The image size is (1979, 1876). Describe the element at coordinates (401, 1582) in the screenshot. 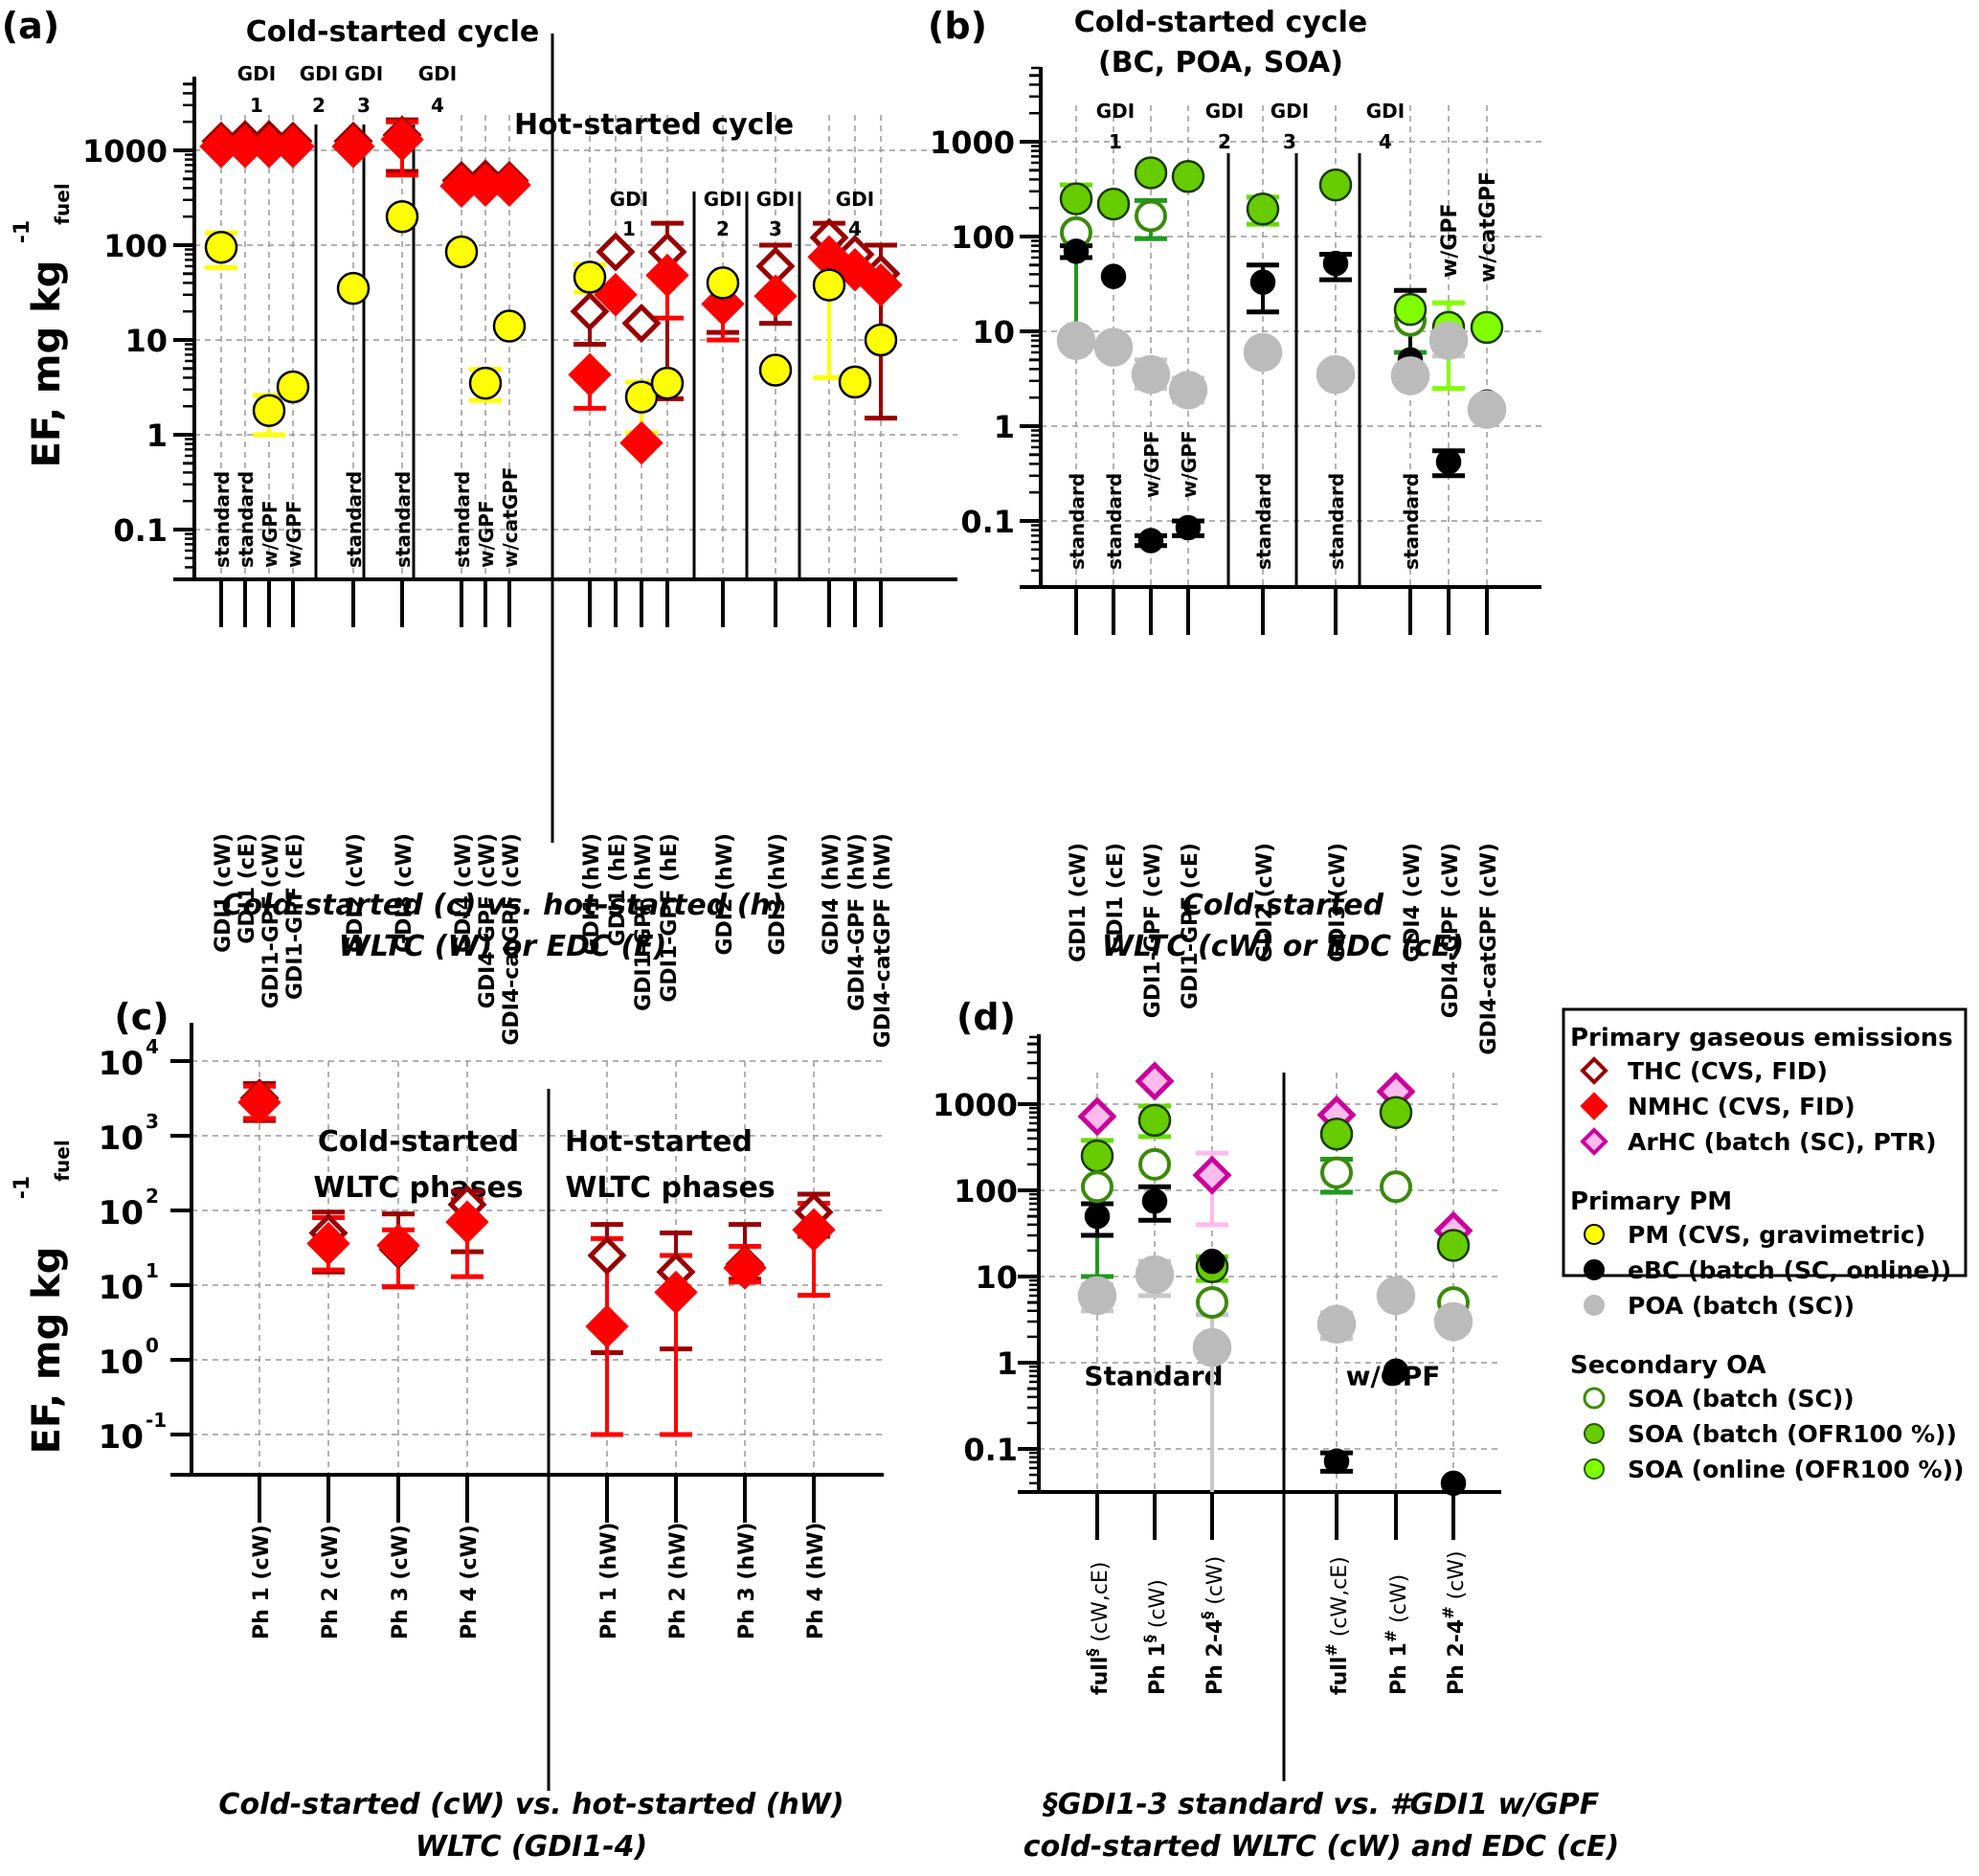

I see `x-tick-label: Ph 3 (cW)` at that location.